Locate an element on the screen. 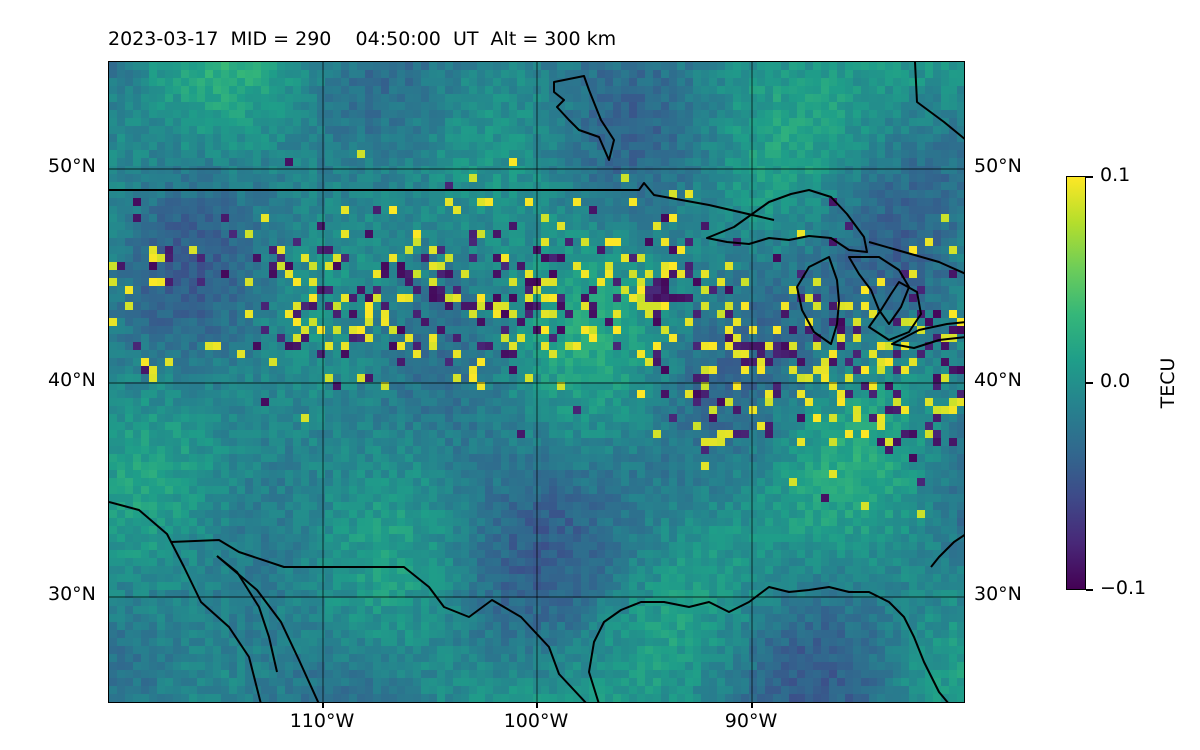 The height and width of the screenshot is (750, 1200). lon-tick-100w is located at coordinates (537, 705).